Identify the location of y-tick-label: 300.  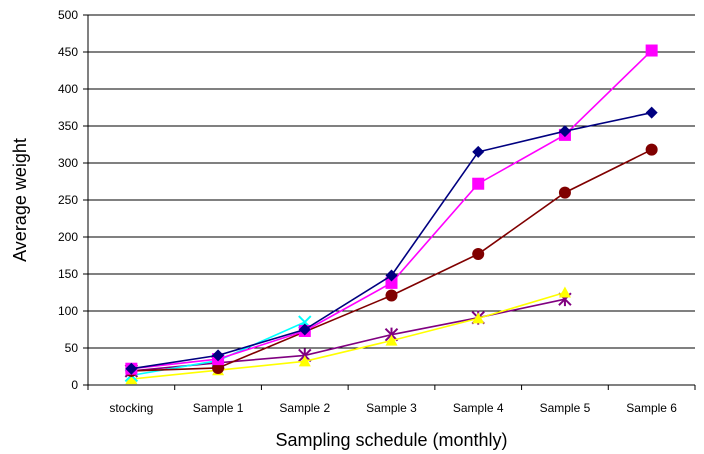
(68, 163).